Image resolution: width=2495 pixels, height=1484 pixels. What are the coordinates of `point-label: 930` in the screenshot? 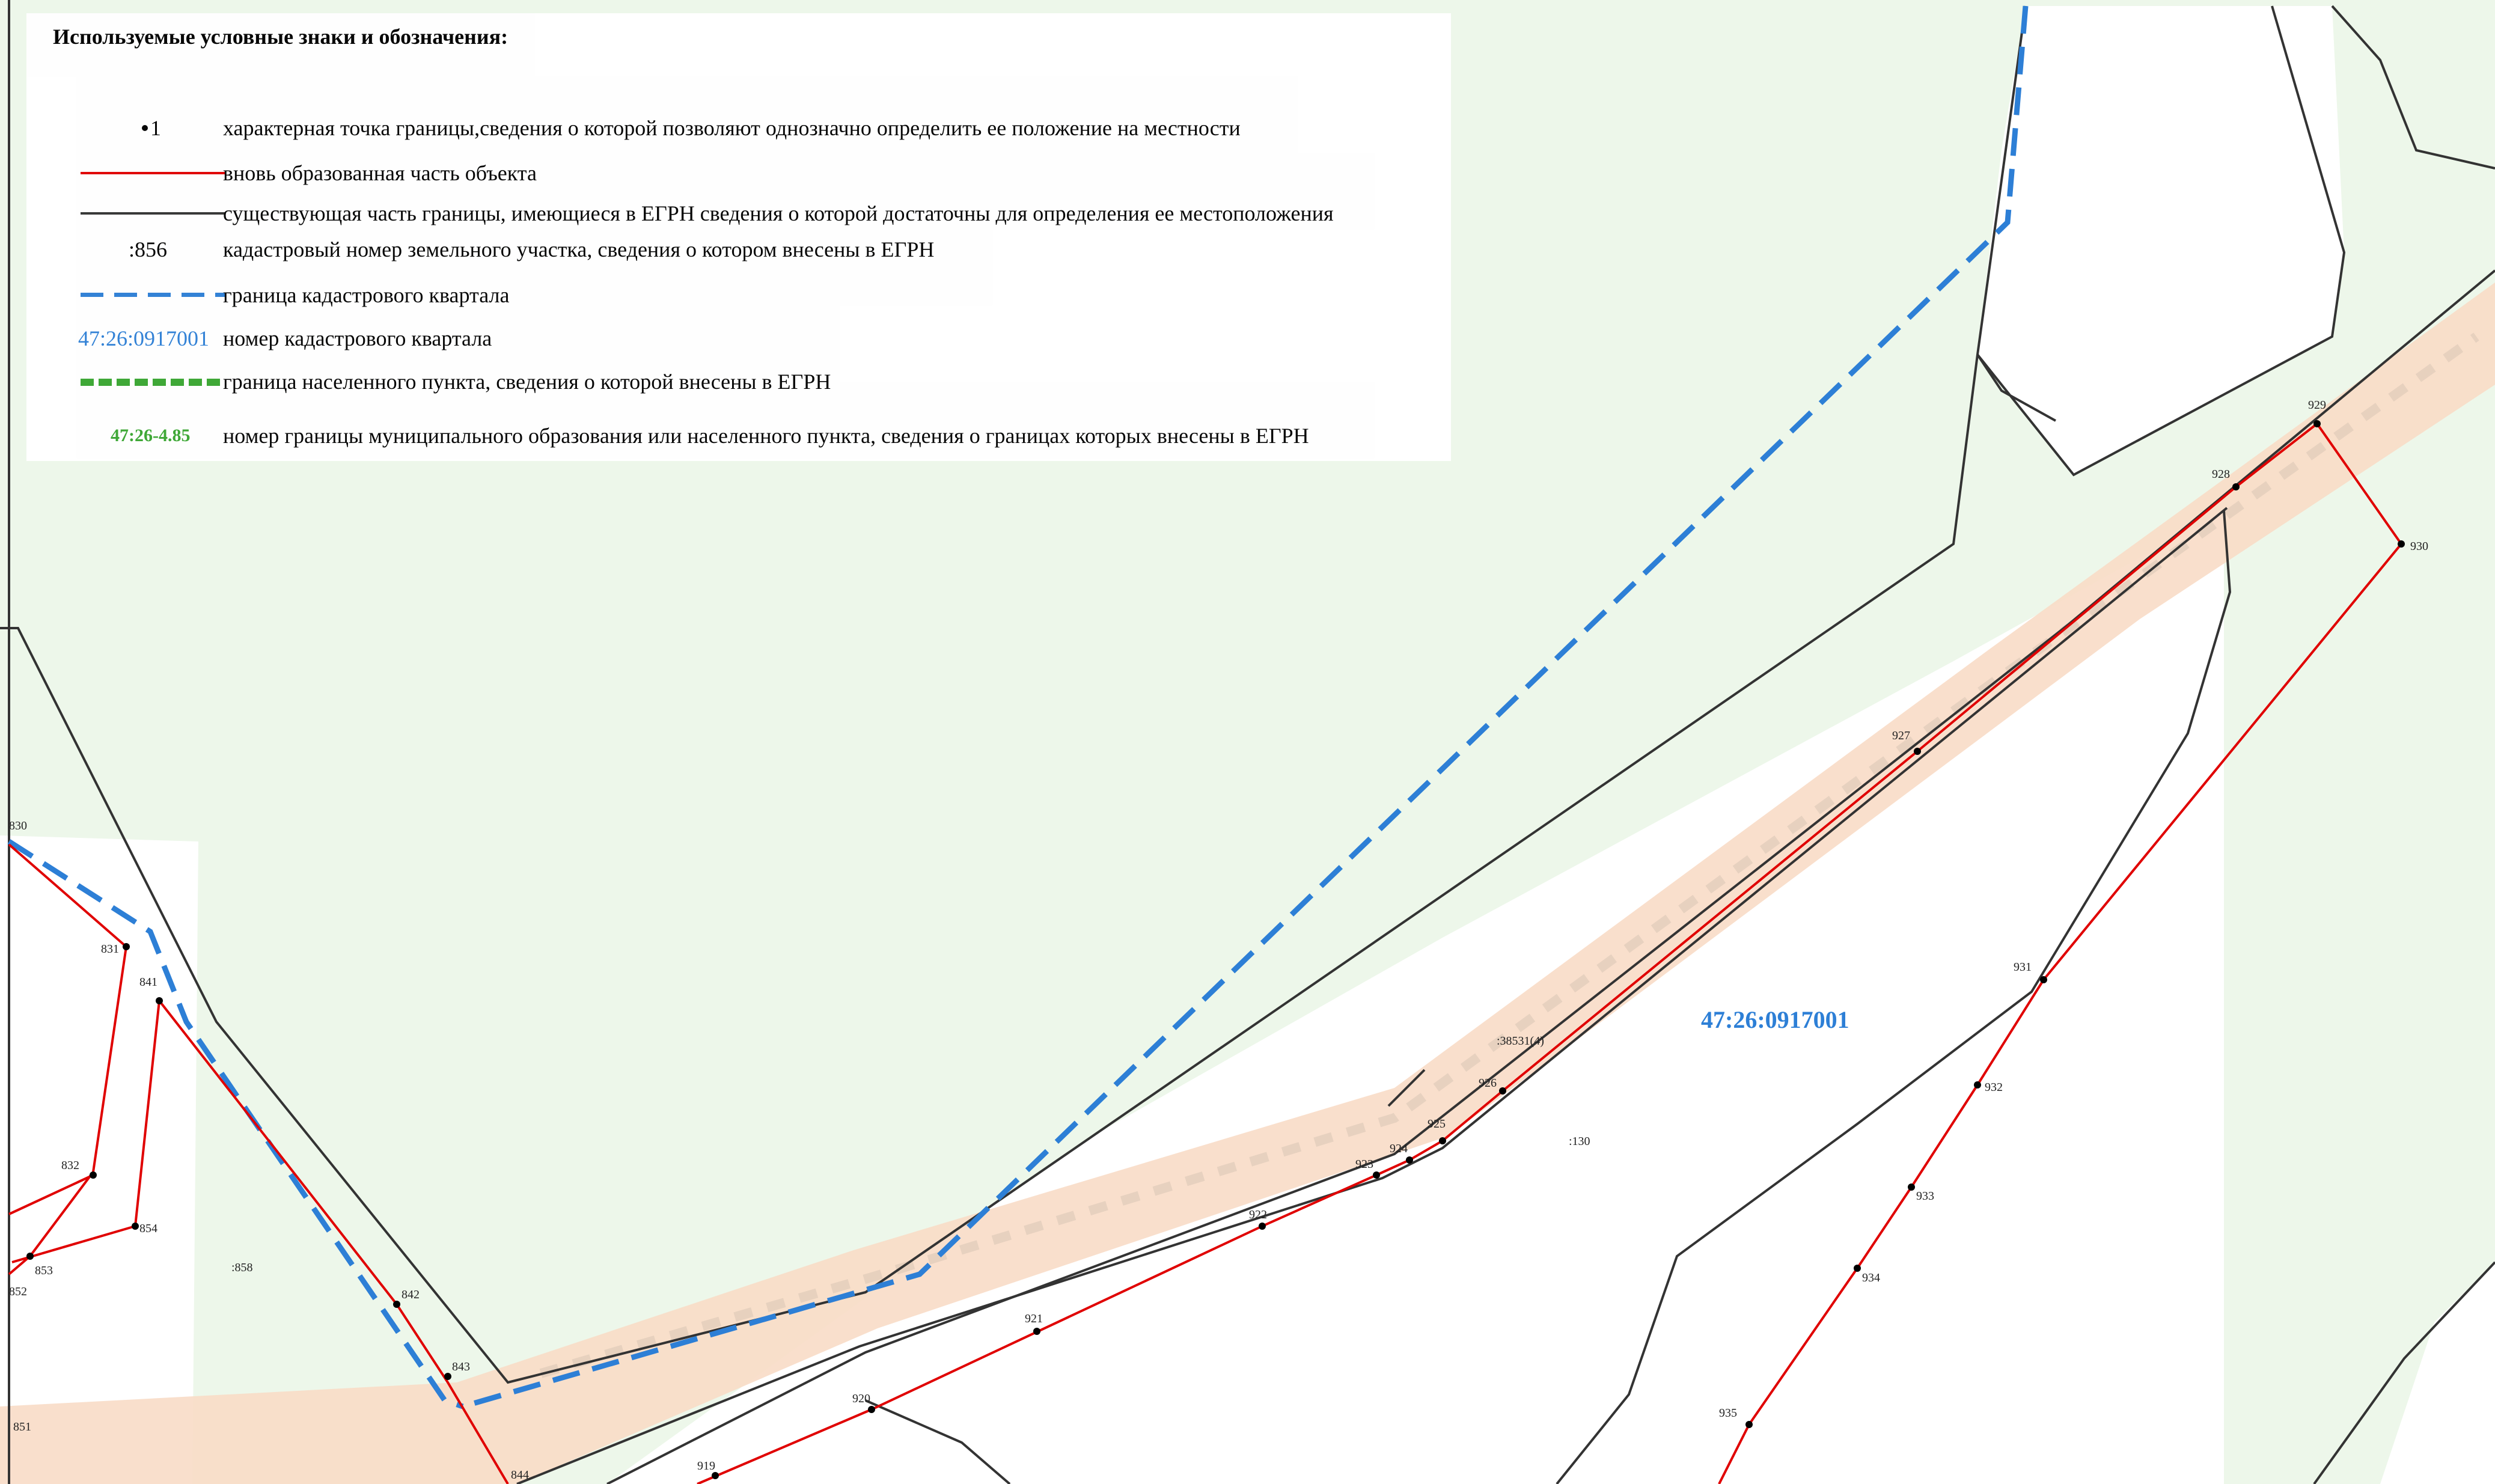 It's located at (2419, 546).